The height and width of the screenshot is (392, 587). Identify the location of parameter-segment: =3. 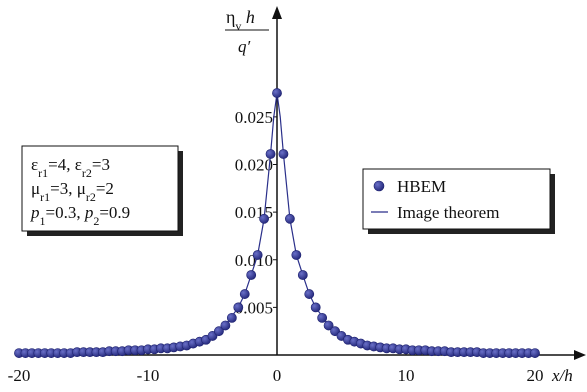
(101, 164).